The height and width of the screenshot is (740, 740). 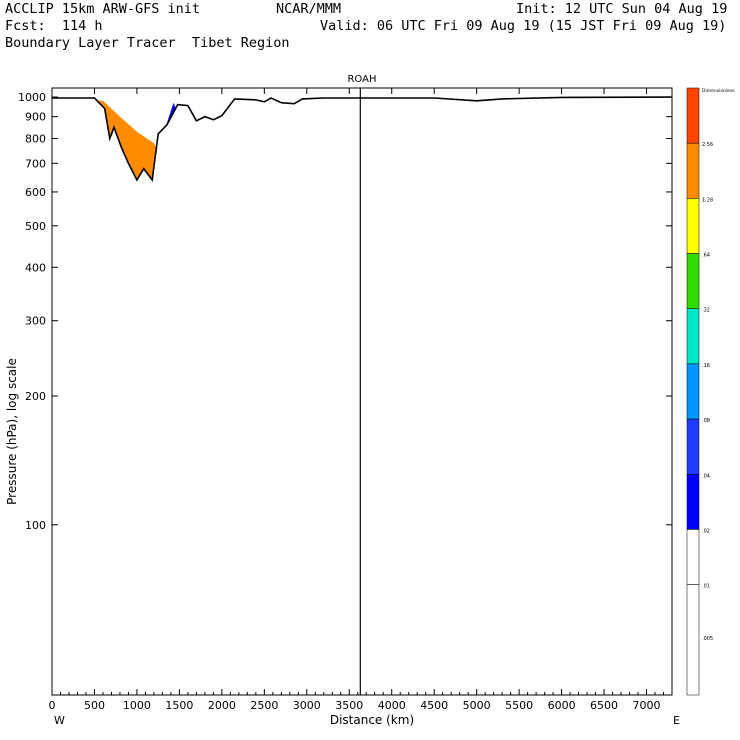 What do you see at coordinates (706, 587) in the screenshot?
I see `colorbar-label: .01` at bounding box center [706, 587].